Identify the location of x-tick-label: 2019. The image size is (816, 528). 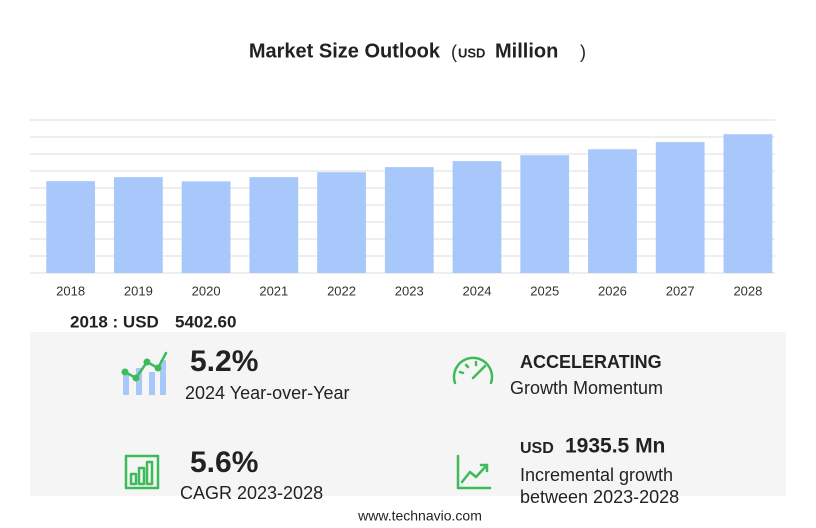
(138, 290).